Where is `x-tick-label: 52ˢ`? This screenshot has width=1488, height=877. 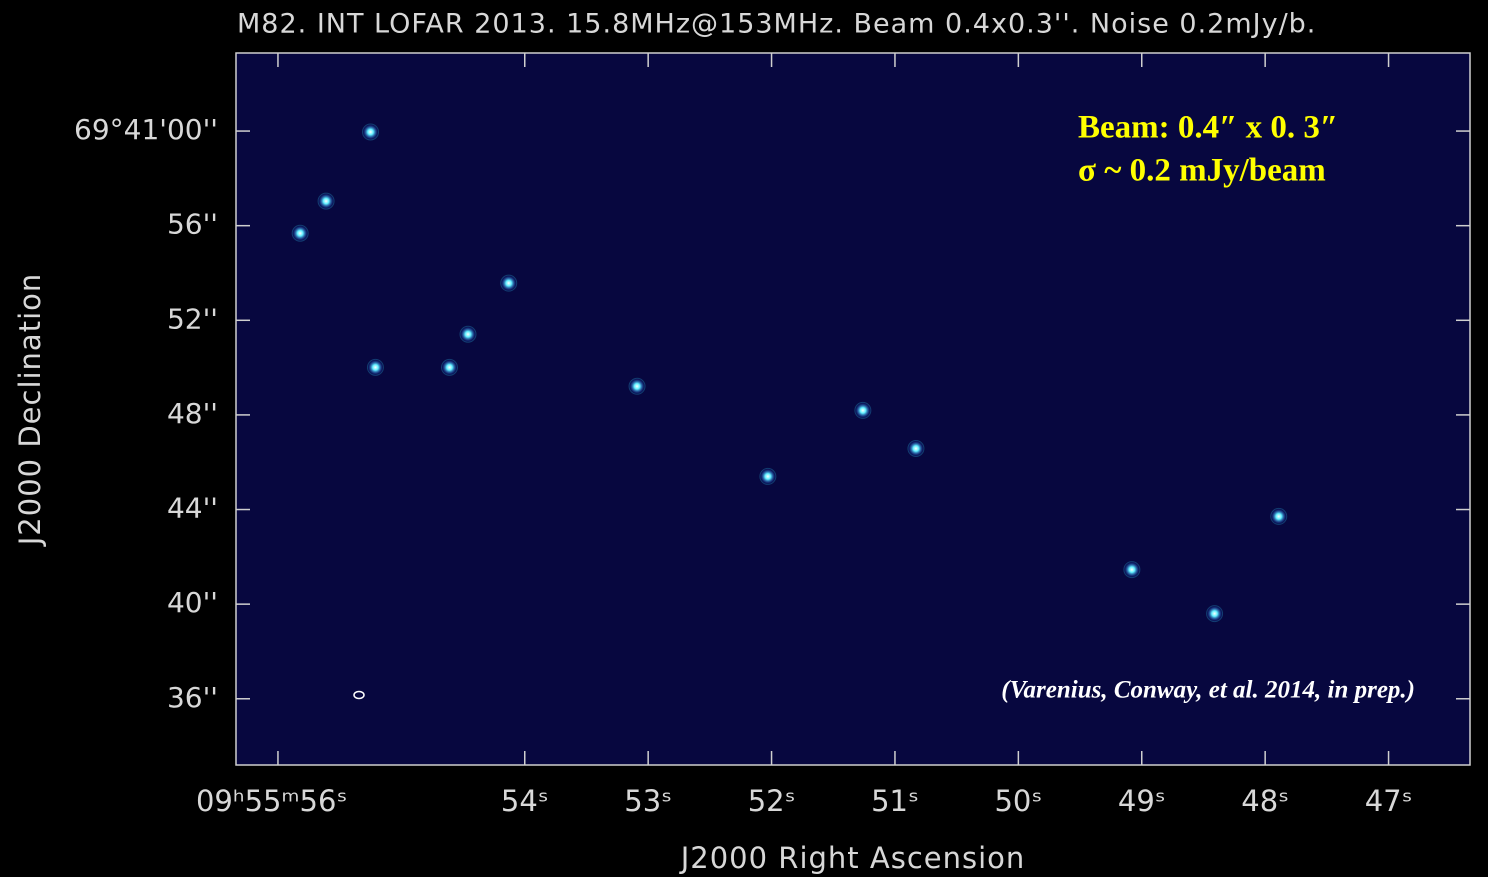 x-tick-label: 52ˢ is located at coordinates (772, 801).